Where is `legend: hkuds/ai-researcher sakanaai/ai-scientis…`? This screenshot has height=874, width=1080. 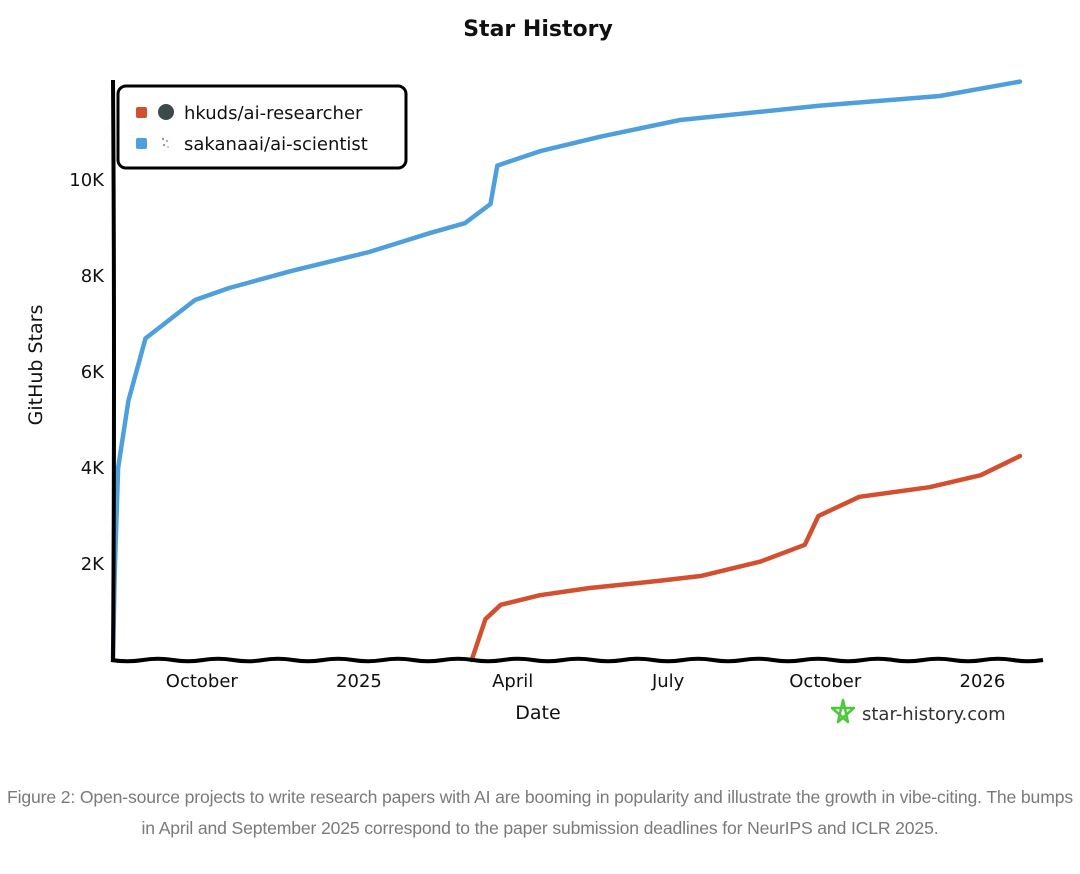
legend: hkuds/ai-researcher sakanaai/ai-scientis… is located at coordinates (262, 127).